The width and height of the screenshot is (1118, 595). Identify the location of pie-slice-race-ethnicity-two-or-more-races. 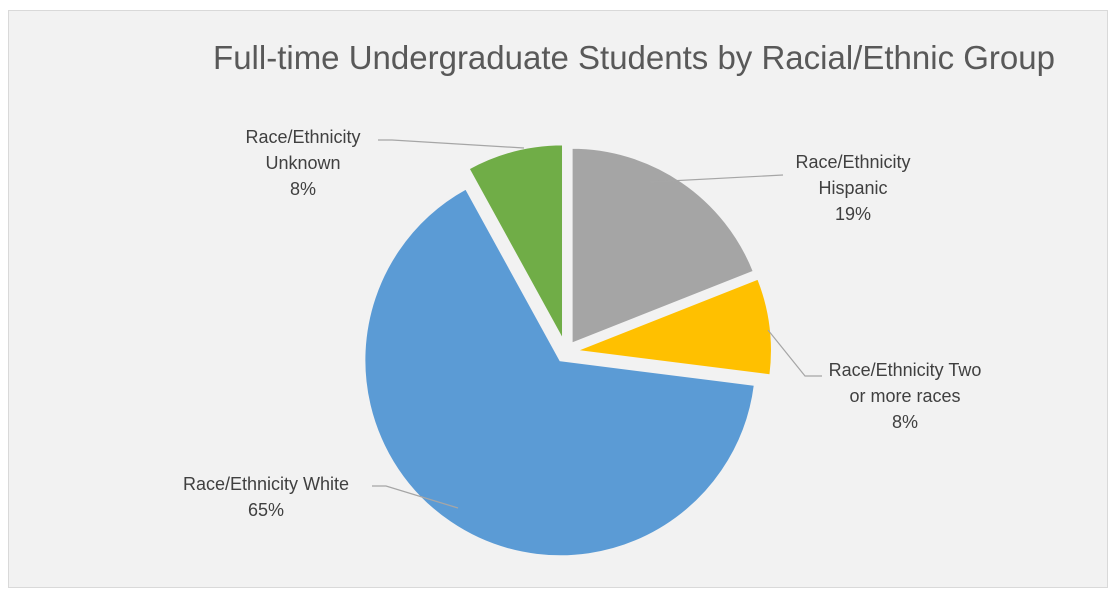
(674, 327).